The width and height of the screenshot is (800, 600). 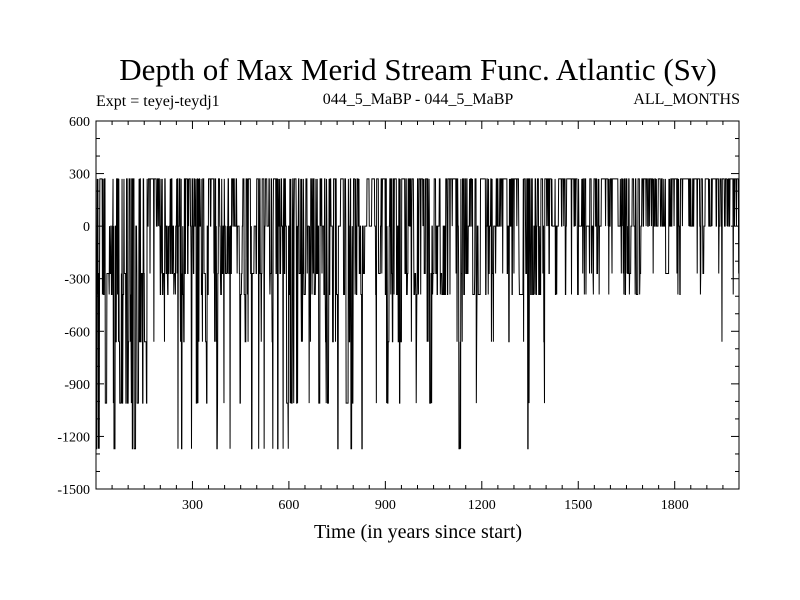 I want to click on x-tick-label: 600, so click(x=288, y=505).